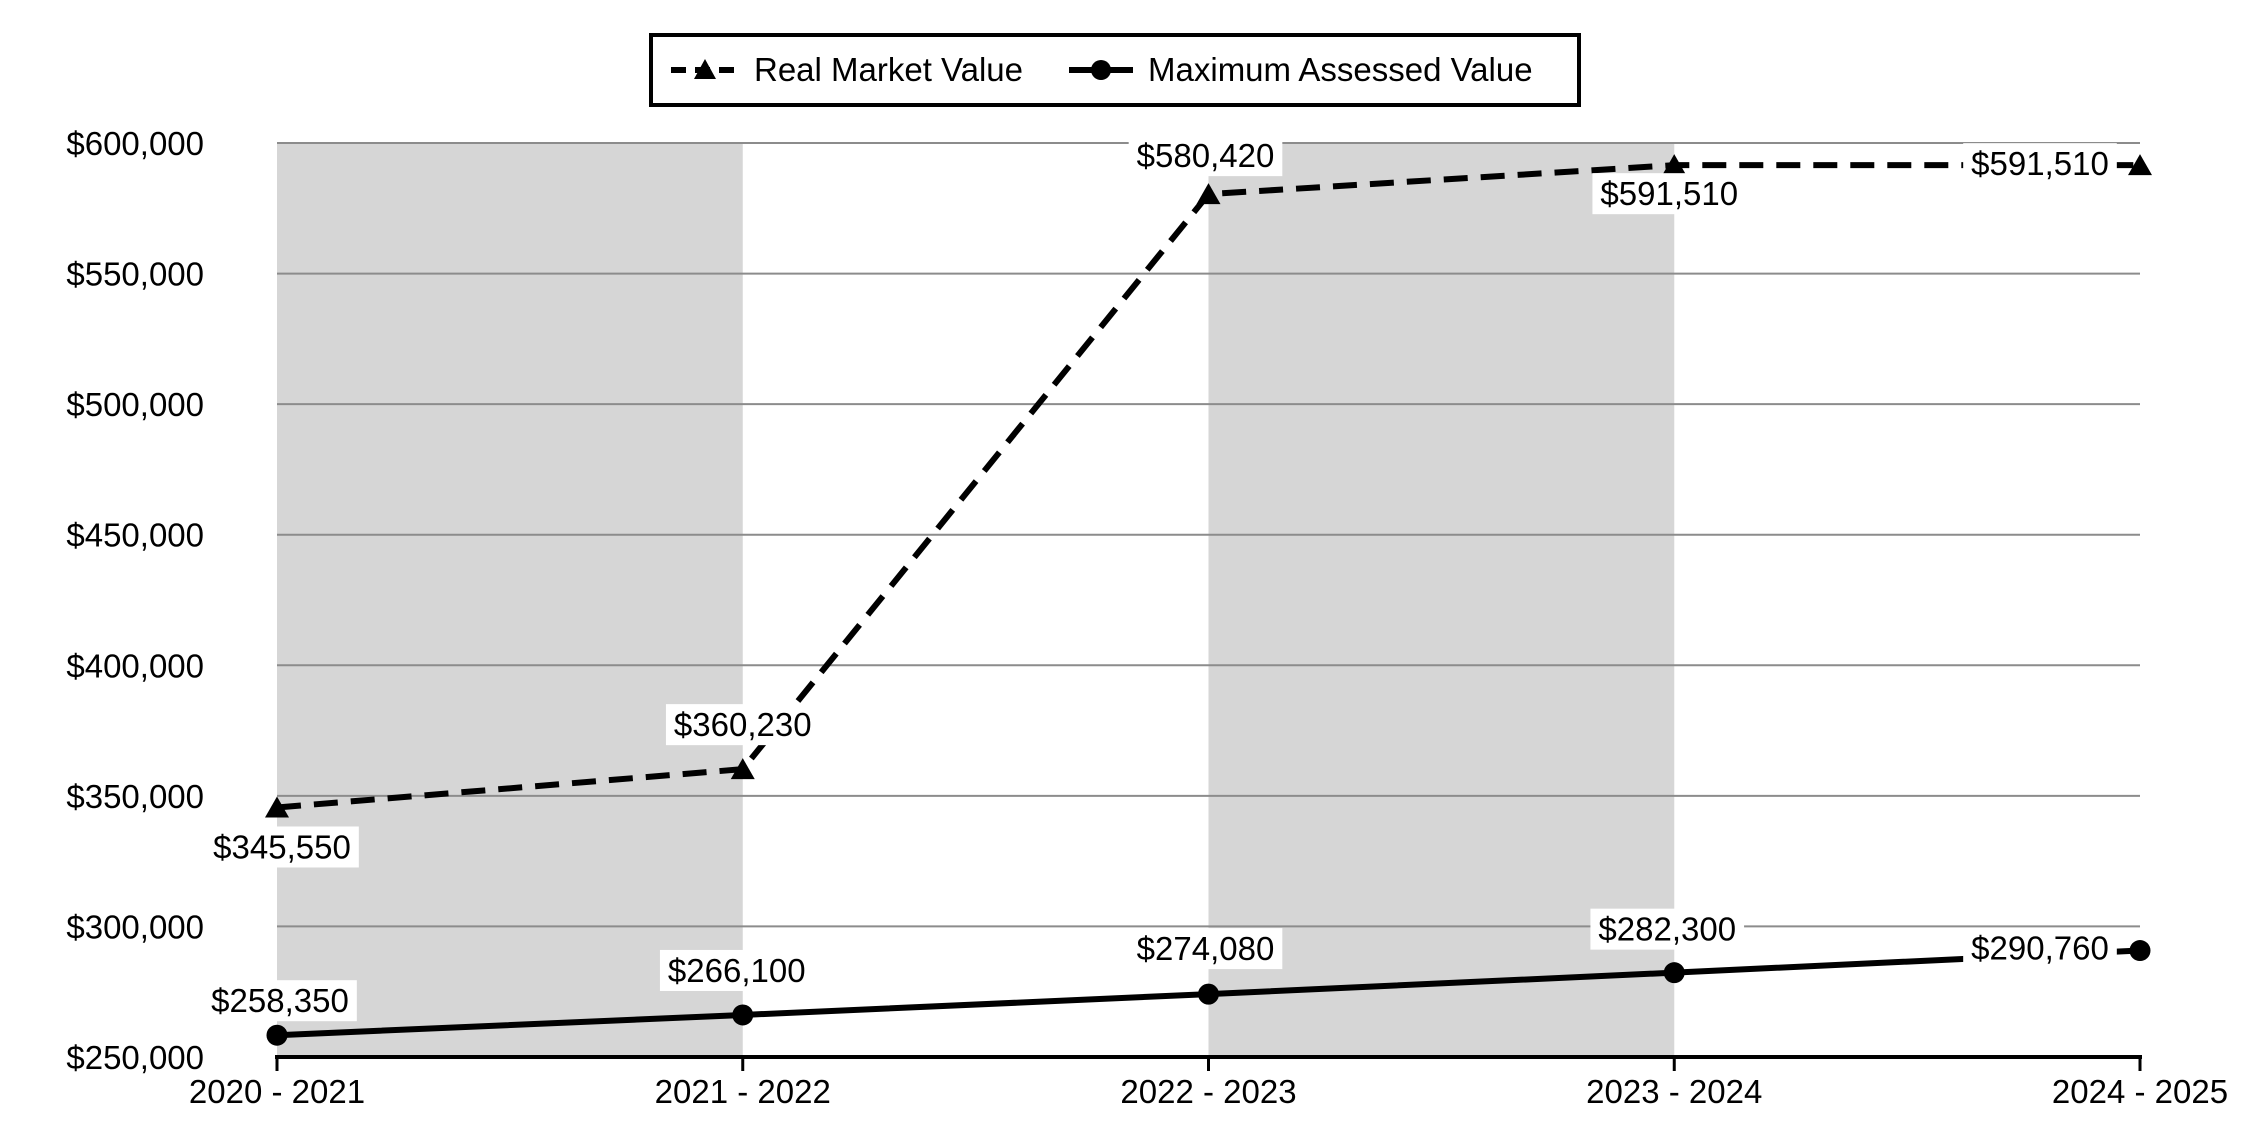 The width and height of the screenshot is (2250, 1140). Describe the element at coordinates (277, 1091) in the screenshot. I see `x-axis-label: 2020 - 2021` at that location.